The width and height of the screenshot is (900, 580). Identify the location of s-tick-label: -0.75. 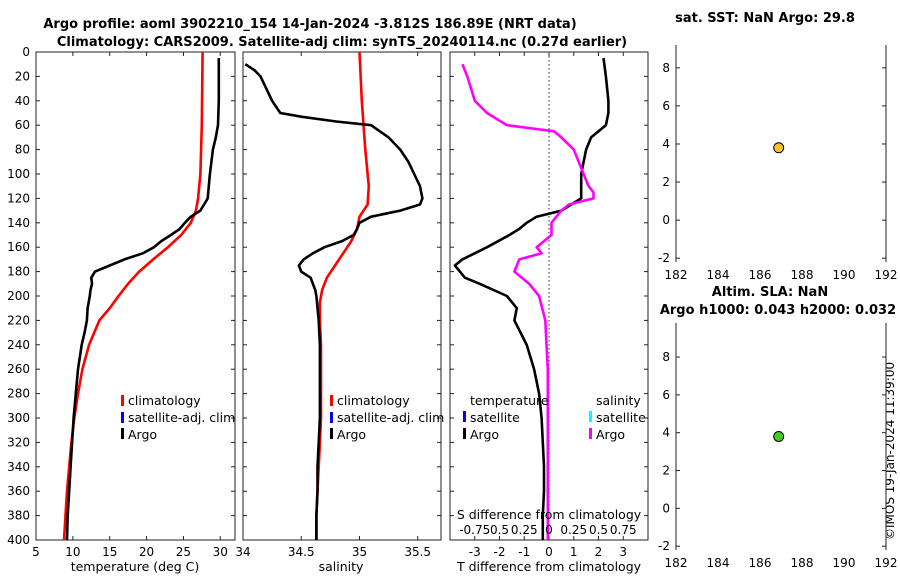
(474, 530).